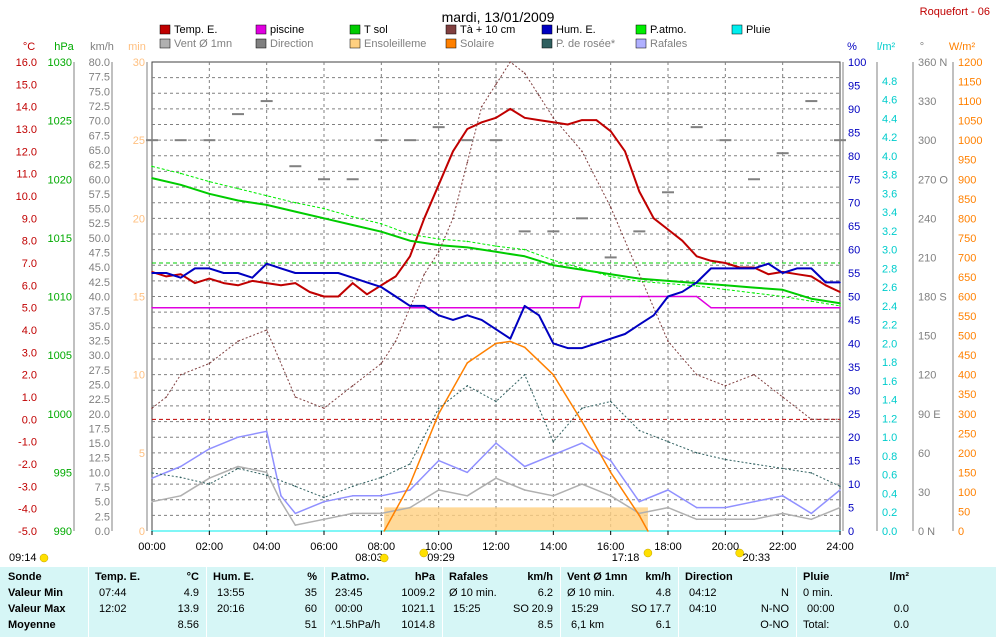 The width and height of the screenshot is (996, 637). Describe the element at coordinates (889, 232) in the screenshot. I see `y-tick-label: 3.2` at that location.